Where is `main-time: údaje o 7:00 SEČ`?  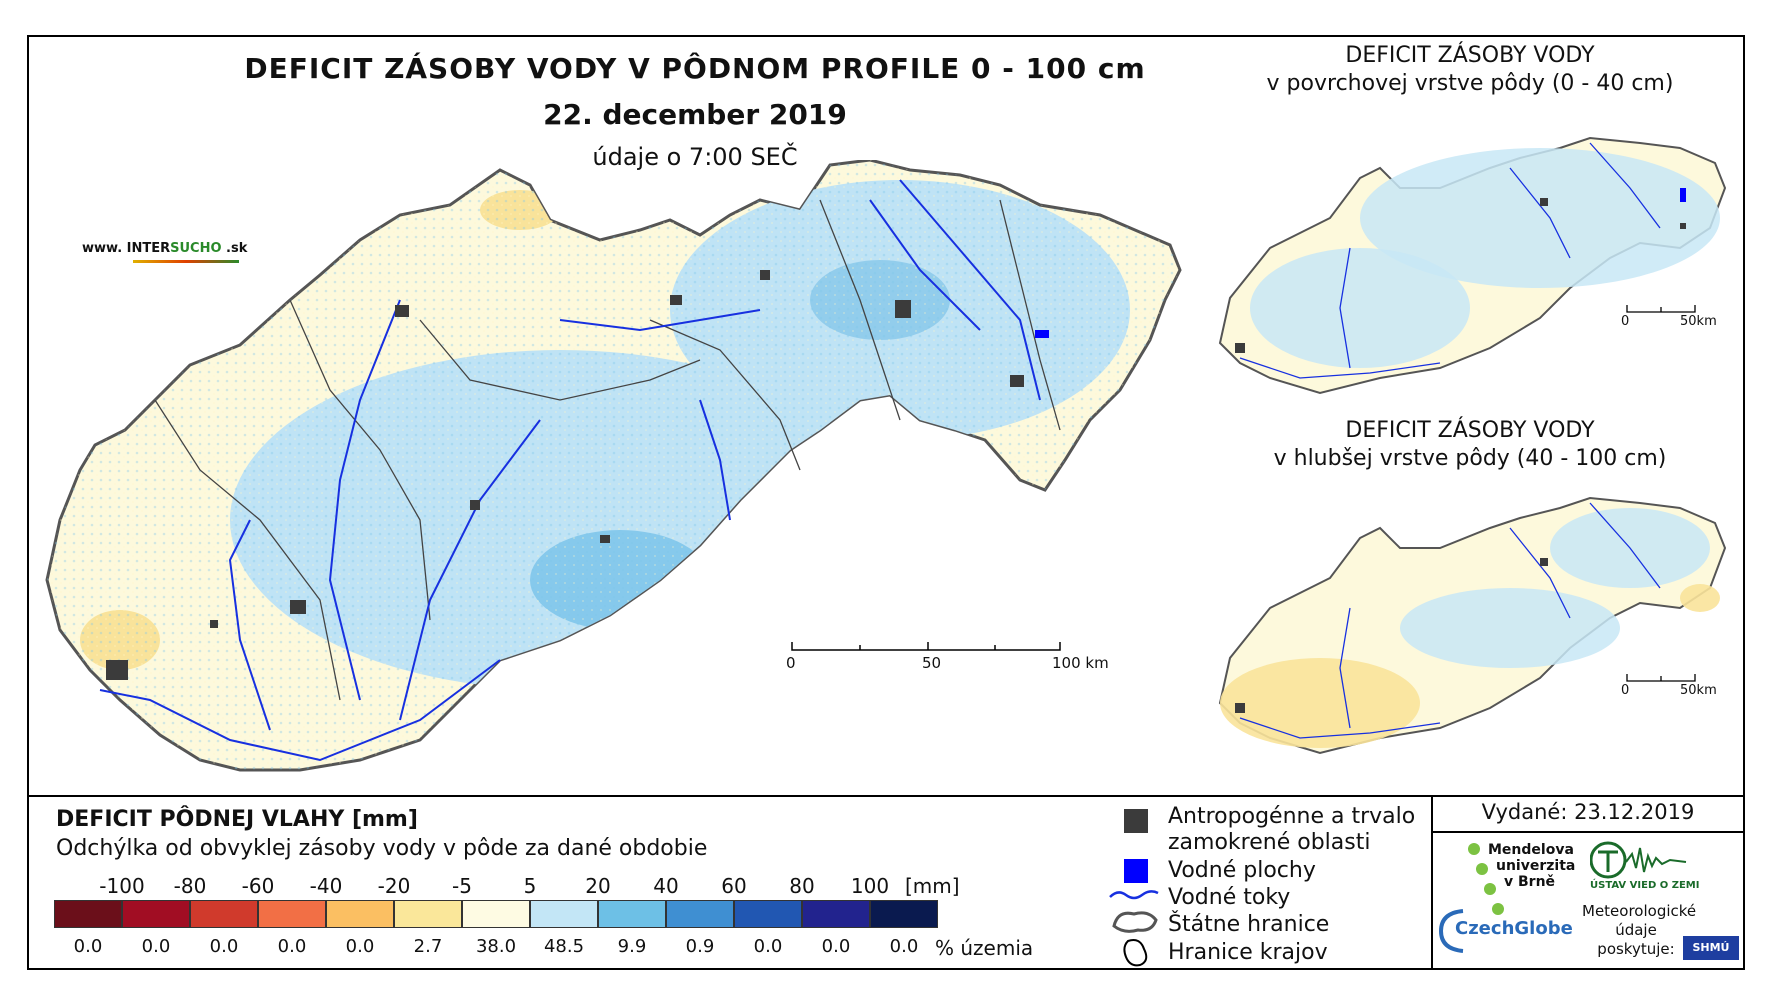 main-time: údaje o 7:00 SEČ is located at coordinates (695, 157).